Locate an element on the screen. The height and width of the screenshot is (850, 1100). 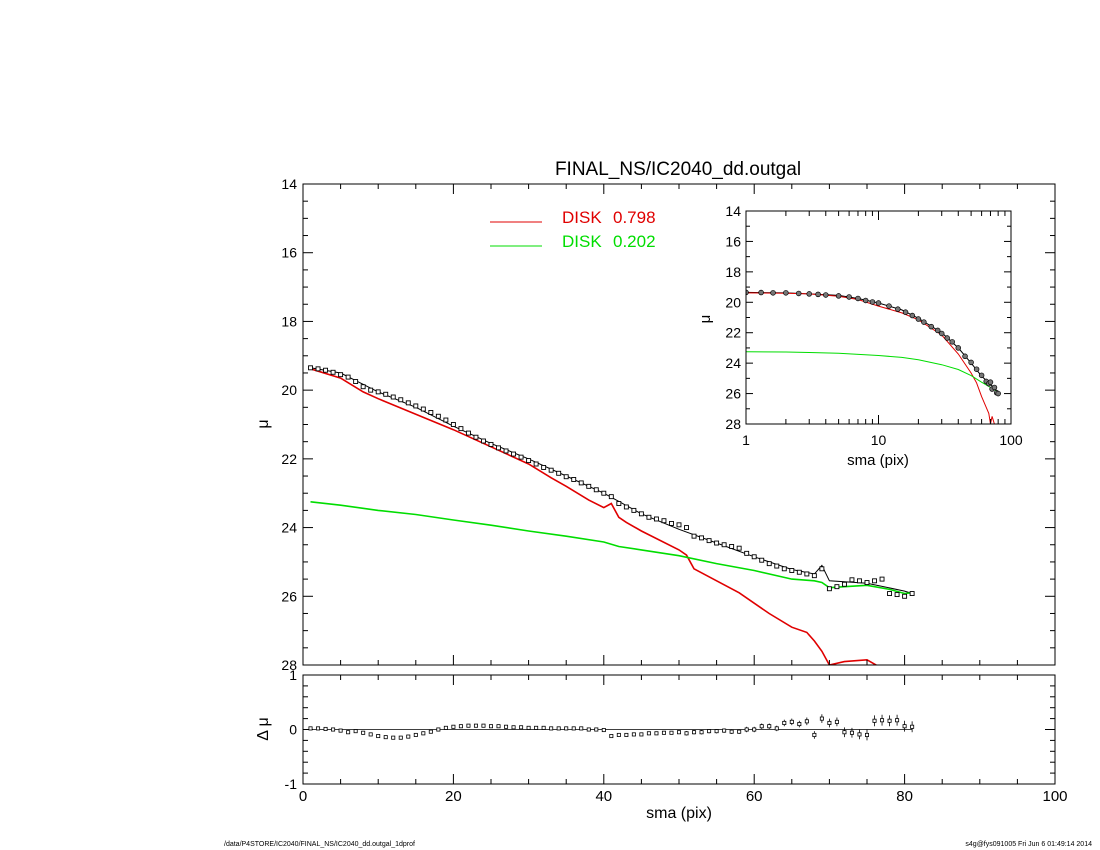
residual-x-axis-label: sma (pix) is located at coordinates (679, 813).